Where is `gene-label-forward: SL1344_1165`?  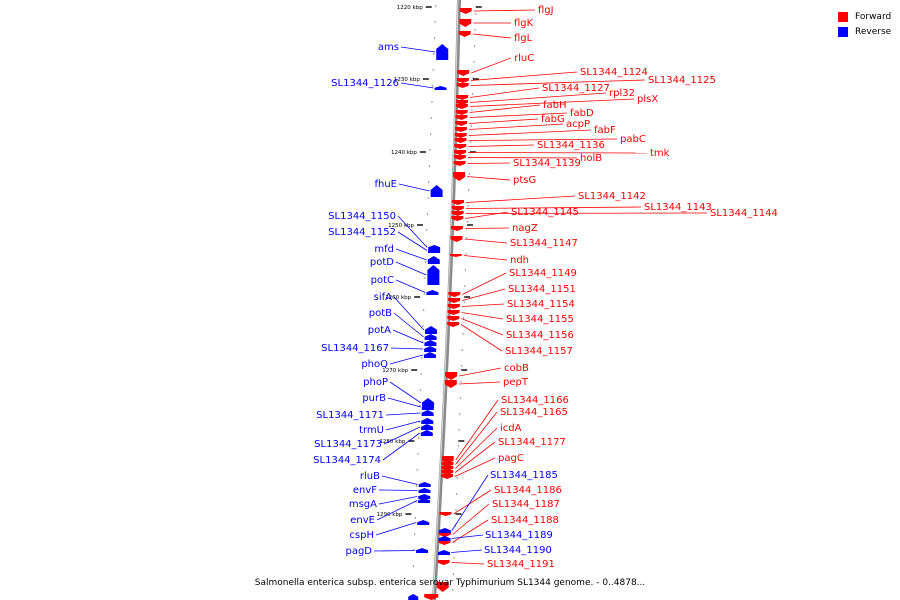 gene-label-forward: SL1344_1165 is located at coordinates (534, 412).